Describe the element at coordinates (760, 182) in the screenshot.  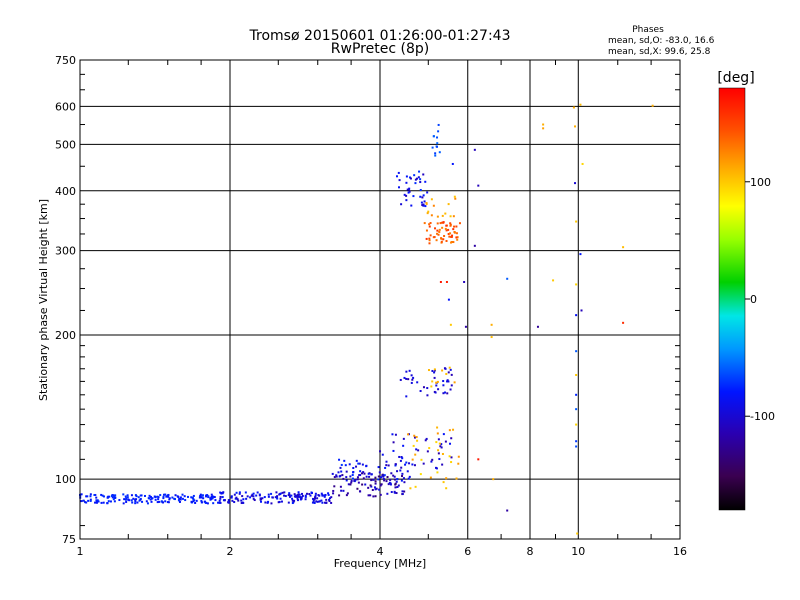
I see `colorbar-tick-label: 100` at that location.